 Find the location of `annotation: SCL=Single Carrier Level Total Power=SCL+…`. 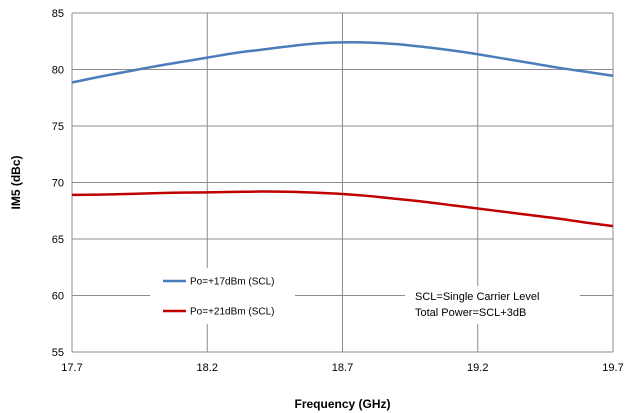

annotation: SCL=Single Carrier Level Total Power=SCL+… is located at coordinates (492, 305).